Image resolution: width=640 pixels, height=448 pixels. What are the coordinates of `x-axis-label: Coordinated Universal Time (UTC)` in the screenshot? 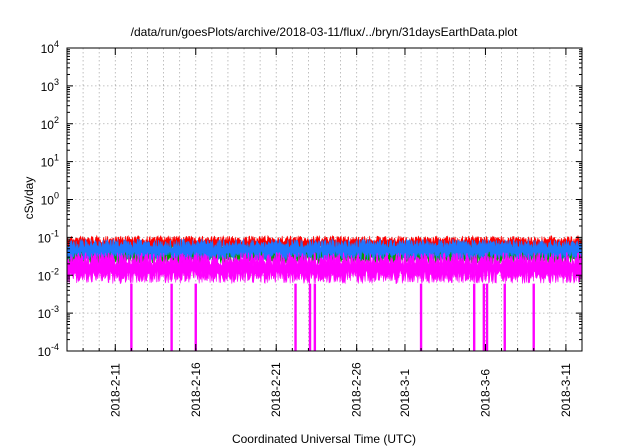 It's located at (324, 439).